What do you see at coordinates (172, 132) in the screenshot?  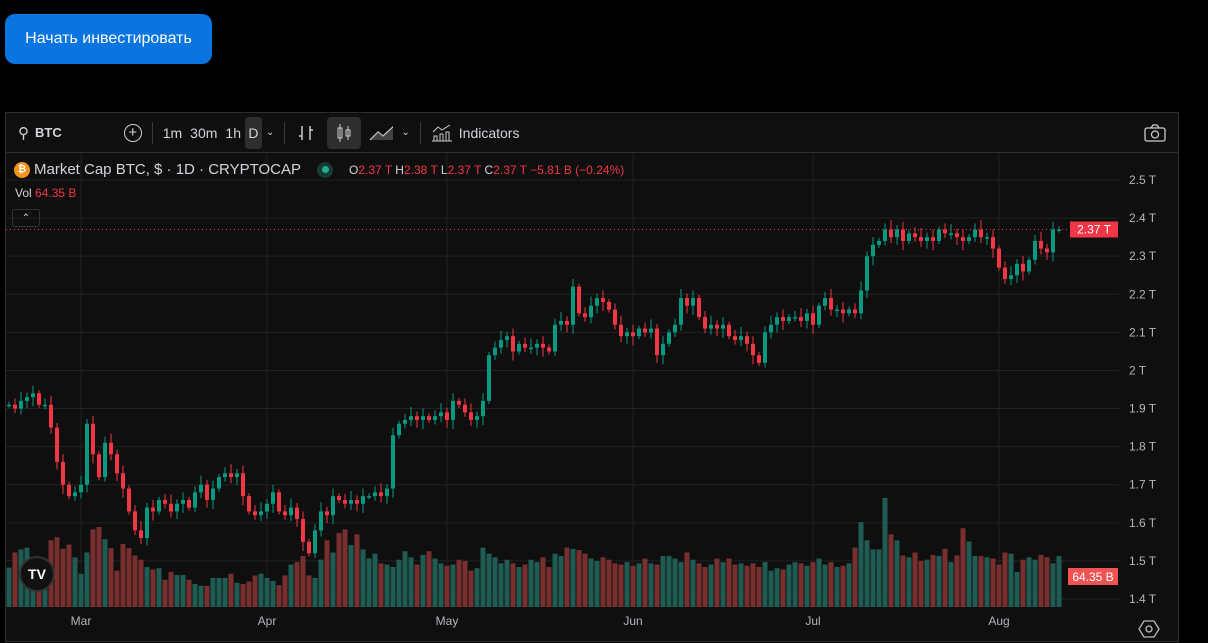 I see `interval-1m: 1m` at bounding box center [172, 132].